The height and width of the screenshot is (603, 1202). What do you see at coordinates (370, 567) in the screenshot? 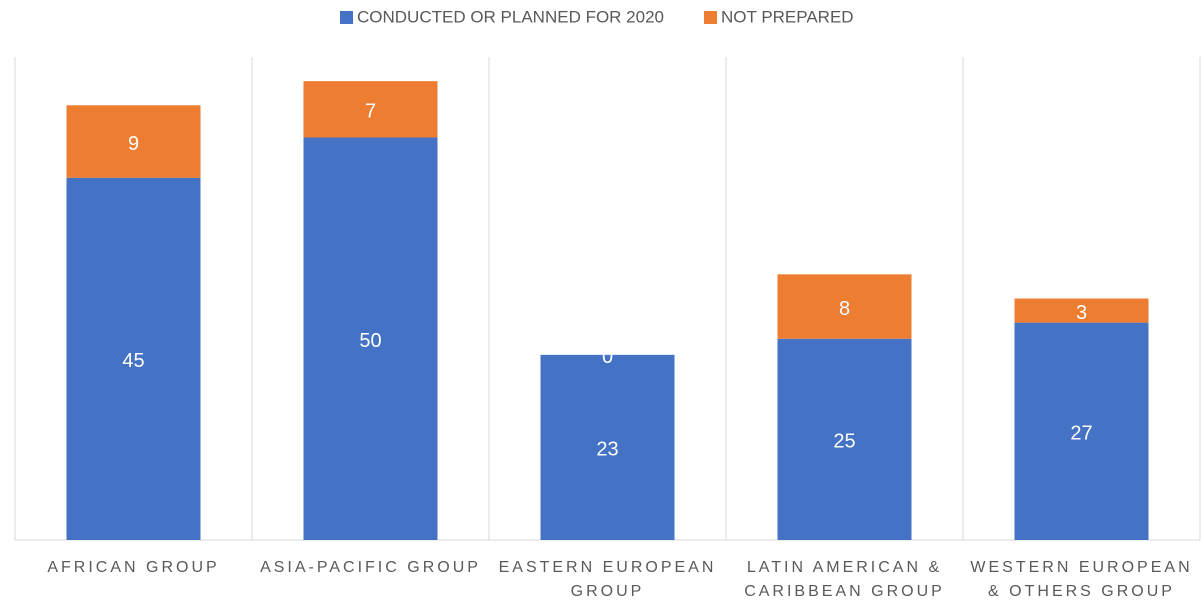
I see `x-tick-label: ASIA-PACIFIC GROUP` at bounding box center [370, 567].